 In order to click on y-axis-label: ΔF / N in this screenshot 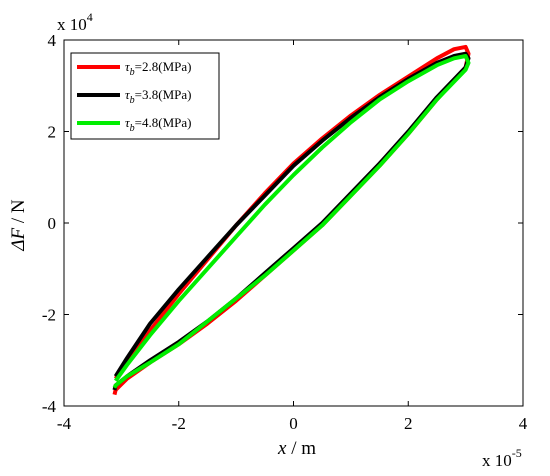, I will do `click(18, 225)`.